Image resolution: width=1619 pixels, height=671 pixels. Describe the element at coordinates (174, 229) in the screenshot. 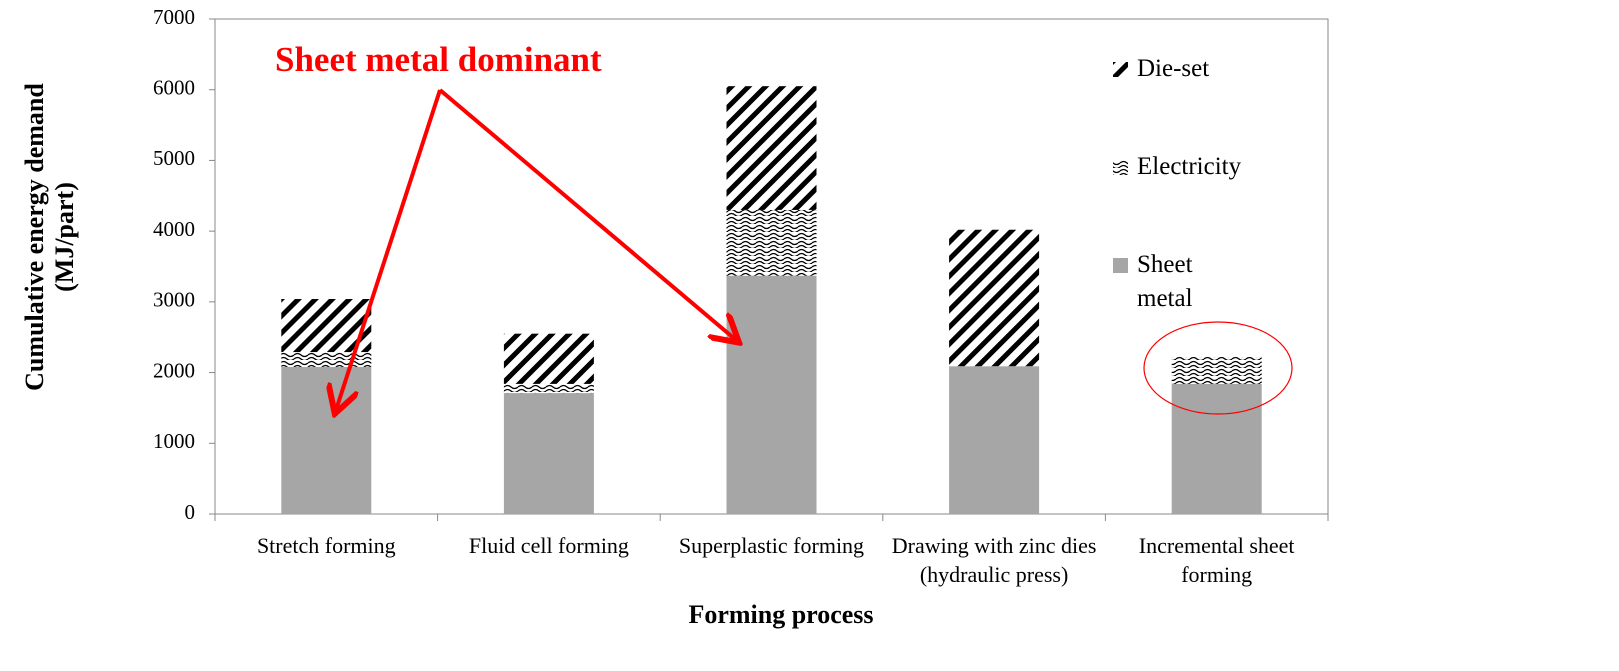

I see `y-tick-label: 4000` at that location.